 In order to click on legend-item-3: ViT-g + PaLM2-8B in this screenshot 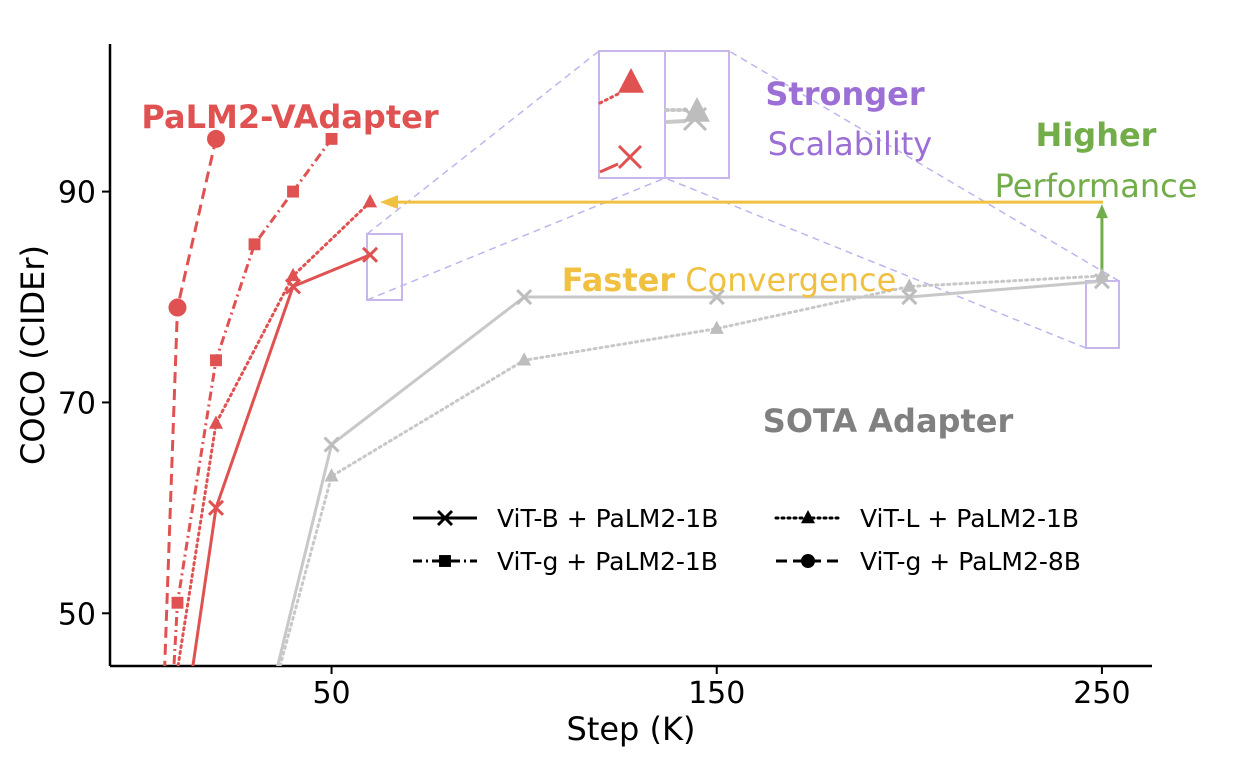, I will do `click(928, 561)`.